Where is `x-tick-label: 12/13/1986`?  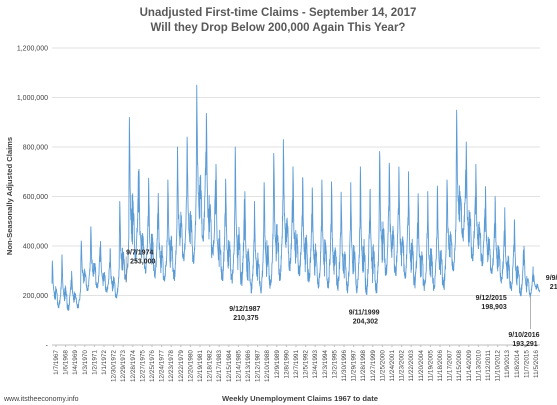 x-tick-label: 12/13/1986 is located at coordinates (248, 366).